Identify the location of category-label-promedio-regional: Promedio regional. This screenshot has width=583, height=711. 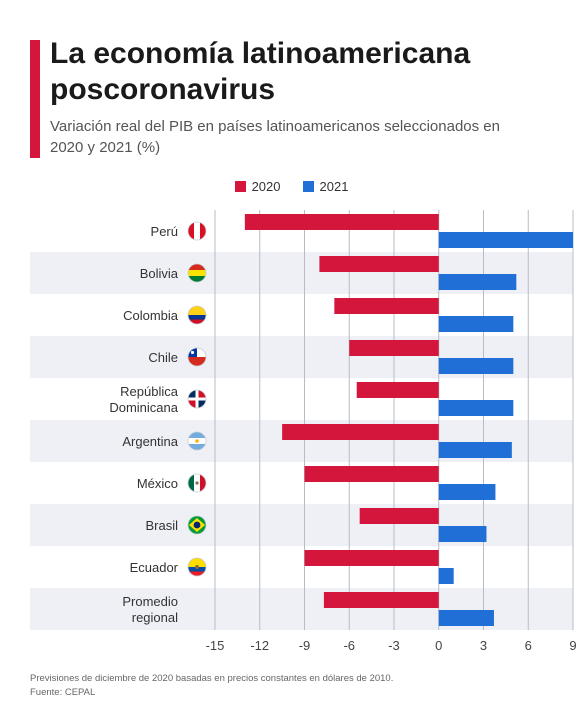
(150, 609).